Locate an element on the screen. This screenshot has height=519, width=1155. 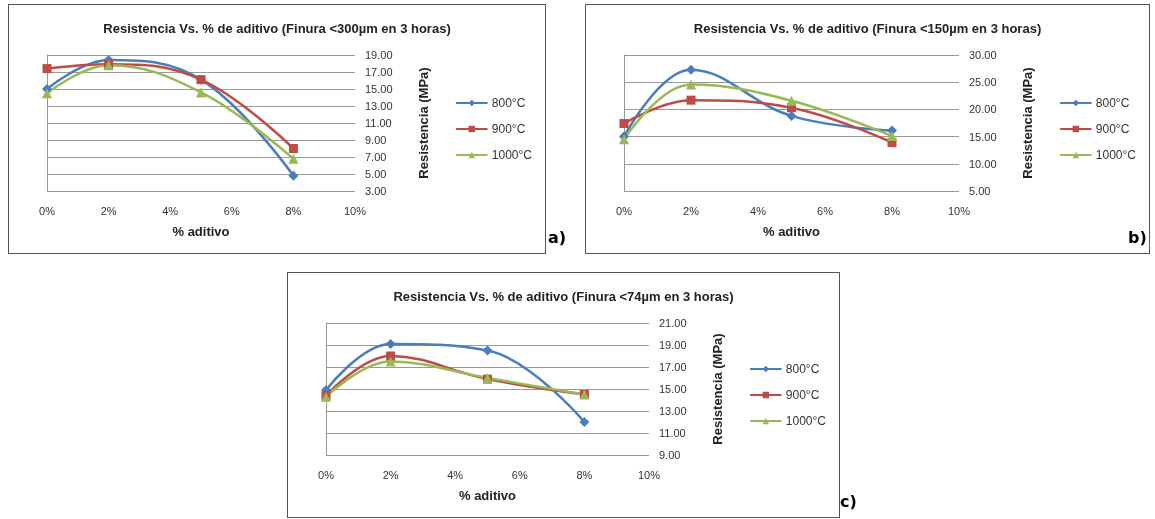
y-tick-label: 7.00 is located at coordinates (376, 157).